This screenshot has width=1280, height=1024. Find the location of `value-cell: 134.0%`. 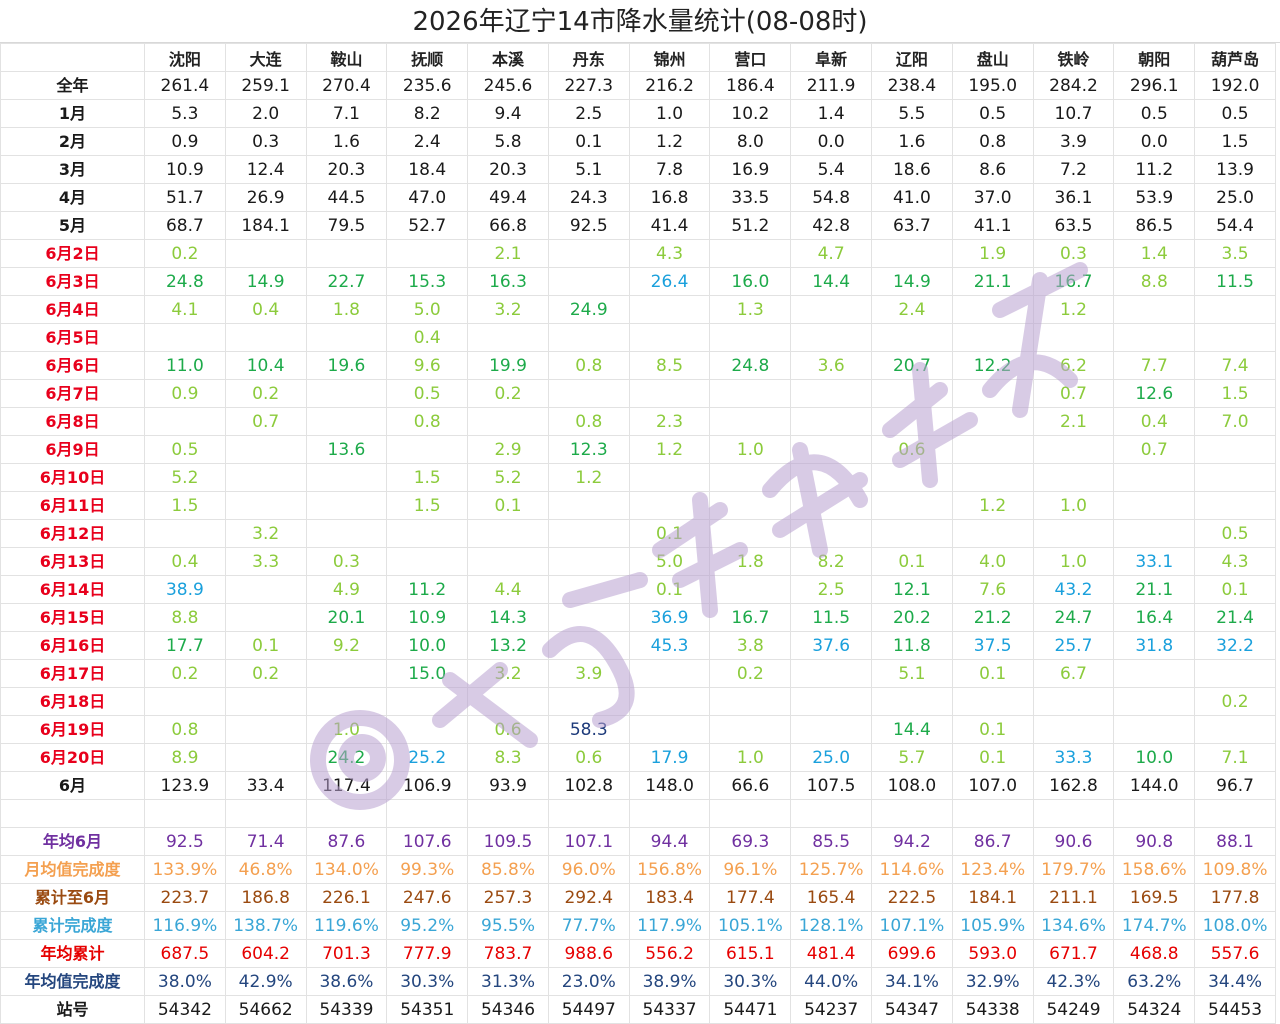

value-cell: 134.0% is located at coordinates (346, 869).